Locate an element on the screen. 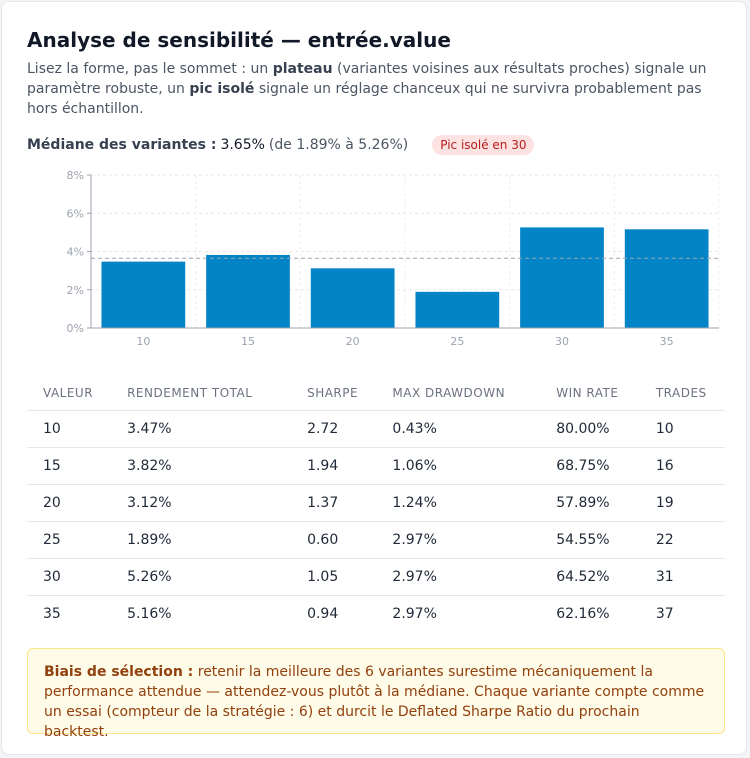 The width and height of the screenshot is (750, 758). table-cell: 25 is located at coordinates (69, 540).